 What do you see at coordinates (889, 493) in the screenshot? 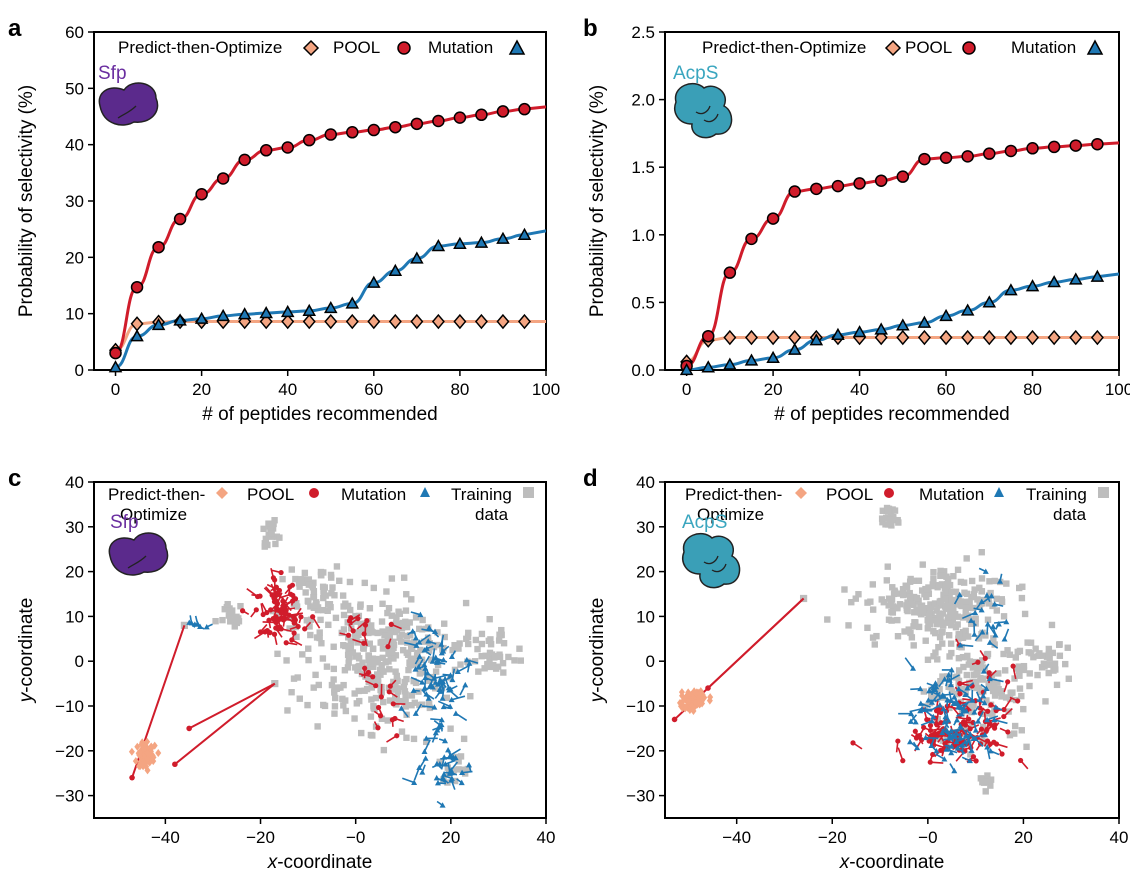
I see `legend-pool-marker` at bounding box center [889, 493].